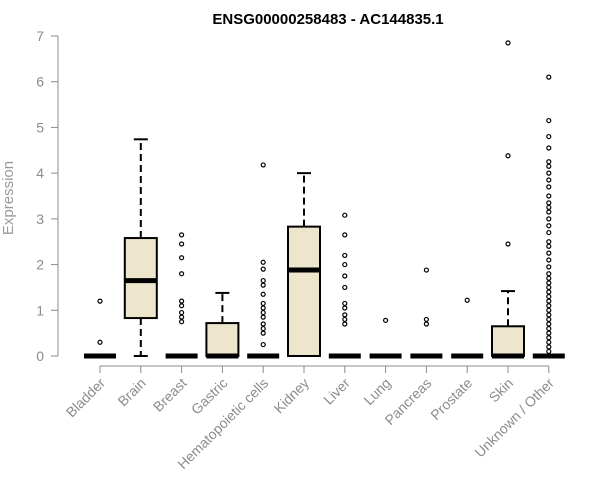  I want to click on box-prostate, so click(467, 328).